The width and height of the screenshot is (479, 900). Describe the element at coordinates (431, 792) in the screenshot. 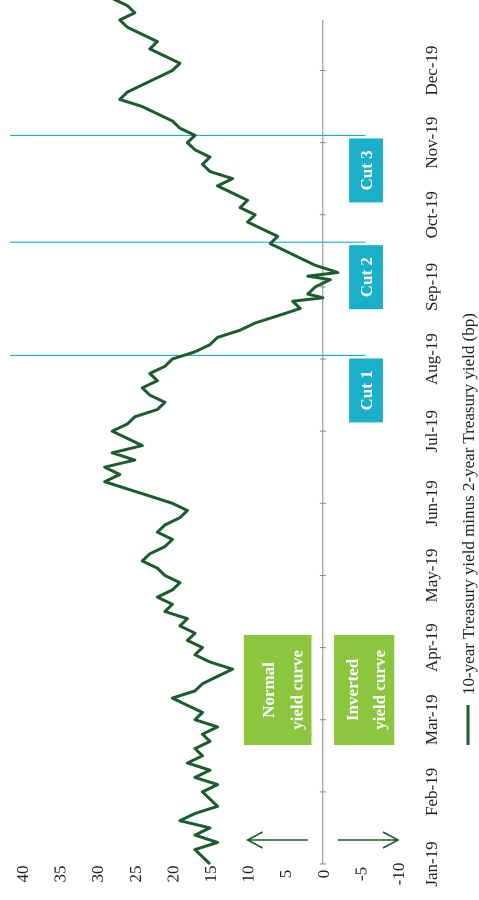

I see `x-tick-label: Feb-19` at that location.